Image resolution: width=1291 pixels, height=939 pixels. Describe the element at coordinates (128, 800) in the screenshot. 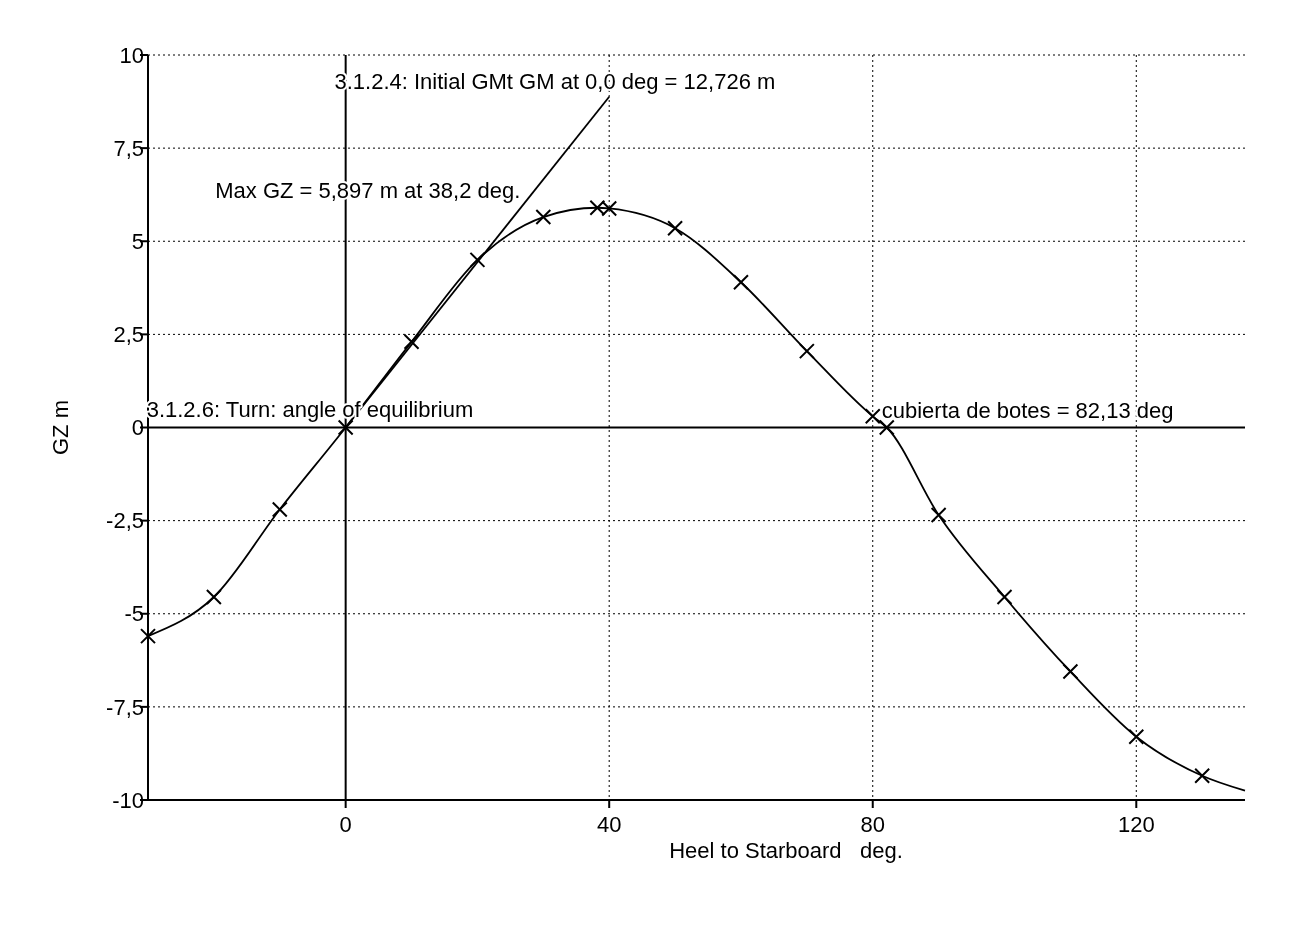

I see `y-tick-label: -10` at that location.